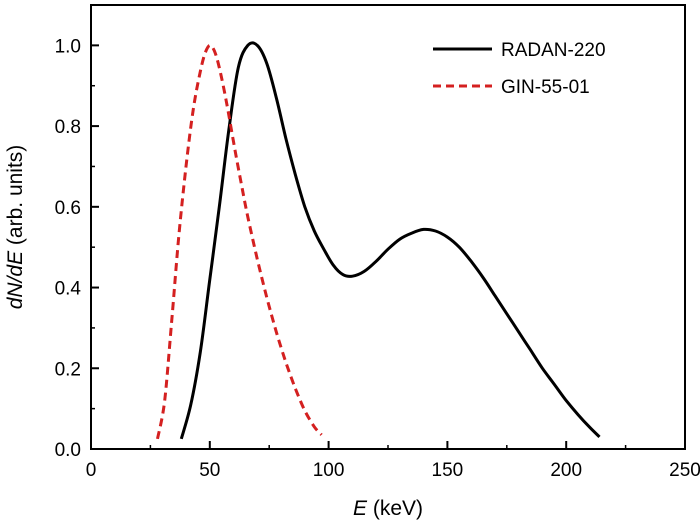 The height and width of the screenshot is (527, 700). Describe the element at coordinates (566, 470) in the screenshot. I see `x-tick-label: 200` at that location.